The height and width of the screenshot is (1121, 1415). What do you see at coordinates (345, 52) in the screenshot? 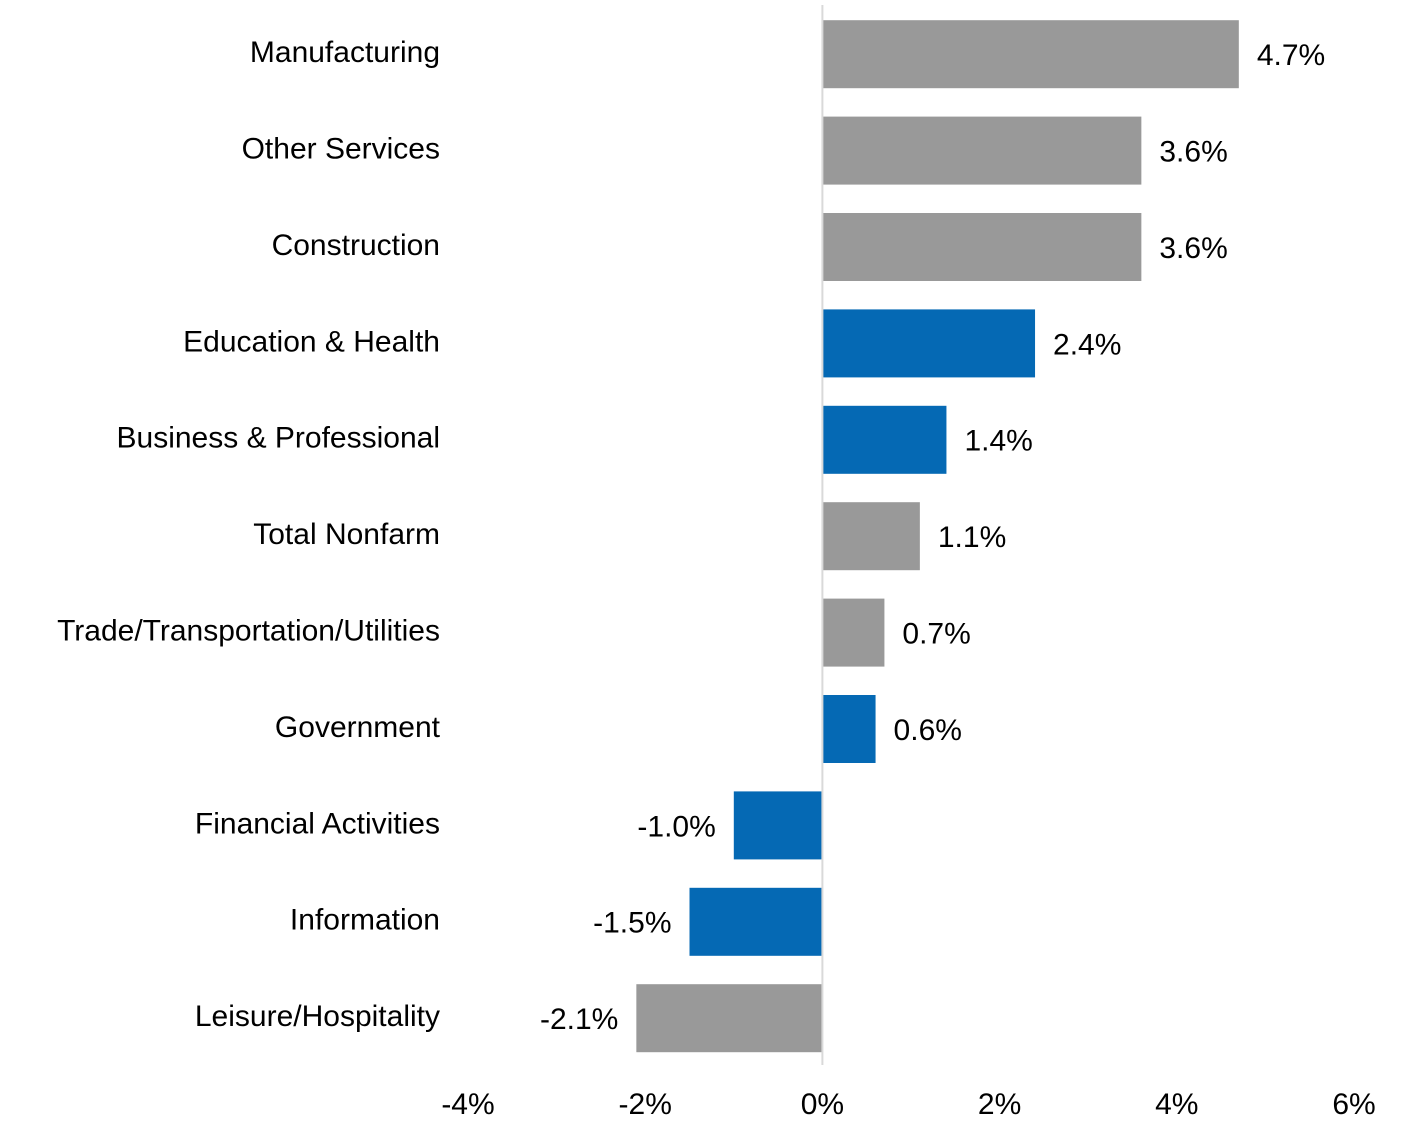
I see `y-tick-label: Manufacturing` at bounding box center [345, 52].